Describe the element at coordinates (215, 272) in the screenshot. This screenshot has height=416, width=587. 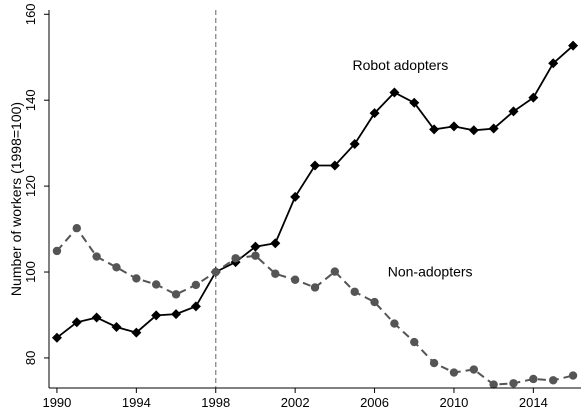
I see `non-adopters-point-1998` at that location.